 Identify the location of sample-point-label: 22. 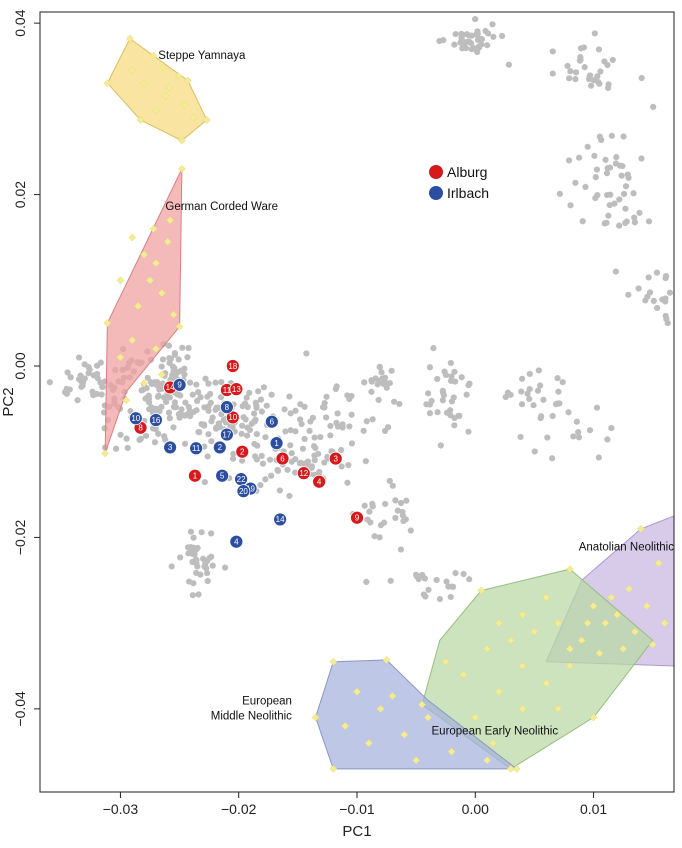
(241, 479).